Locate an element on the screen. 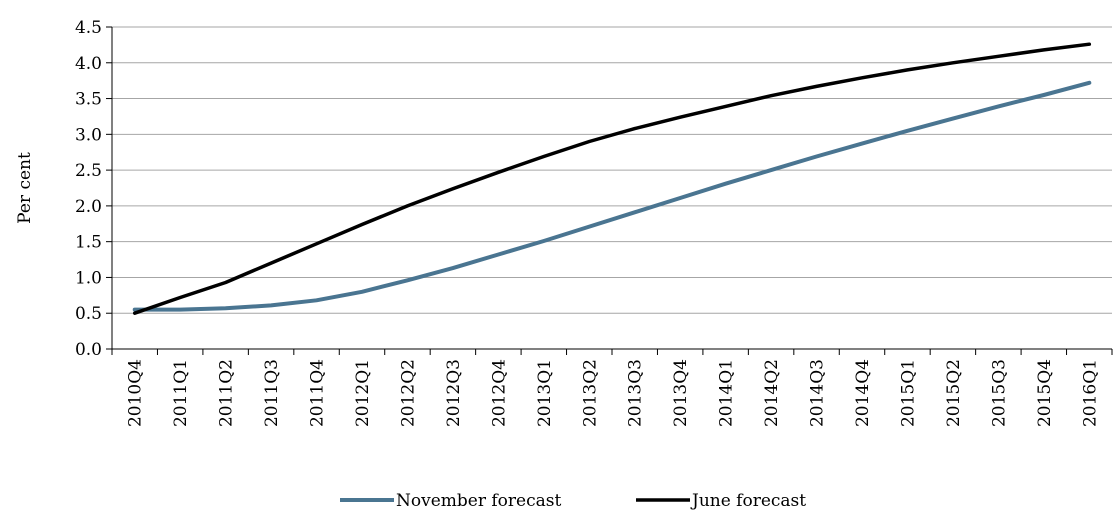 The height and width of the screenshot is (511, 1113). x-tick-label: 2014Q3 is located at coordinates (818, 393).